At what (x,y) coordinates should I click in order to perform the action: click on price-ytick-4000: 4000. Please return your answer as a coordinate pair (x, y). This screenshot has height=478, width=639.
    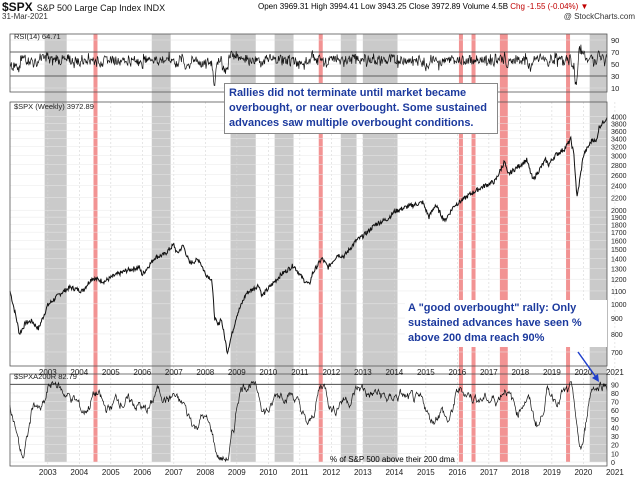
    Looking at the image, I should click on (619, 118).